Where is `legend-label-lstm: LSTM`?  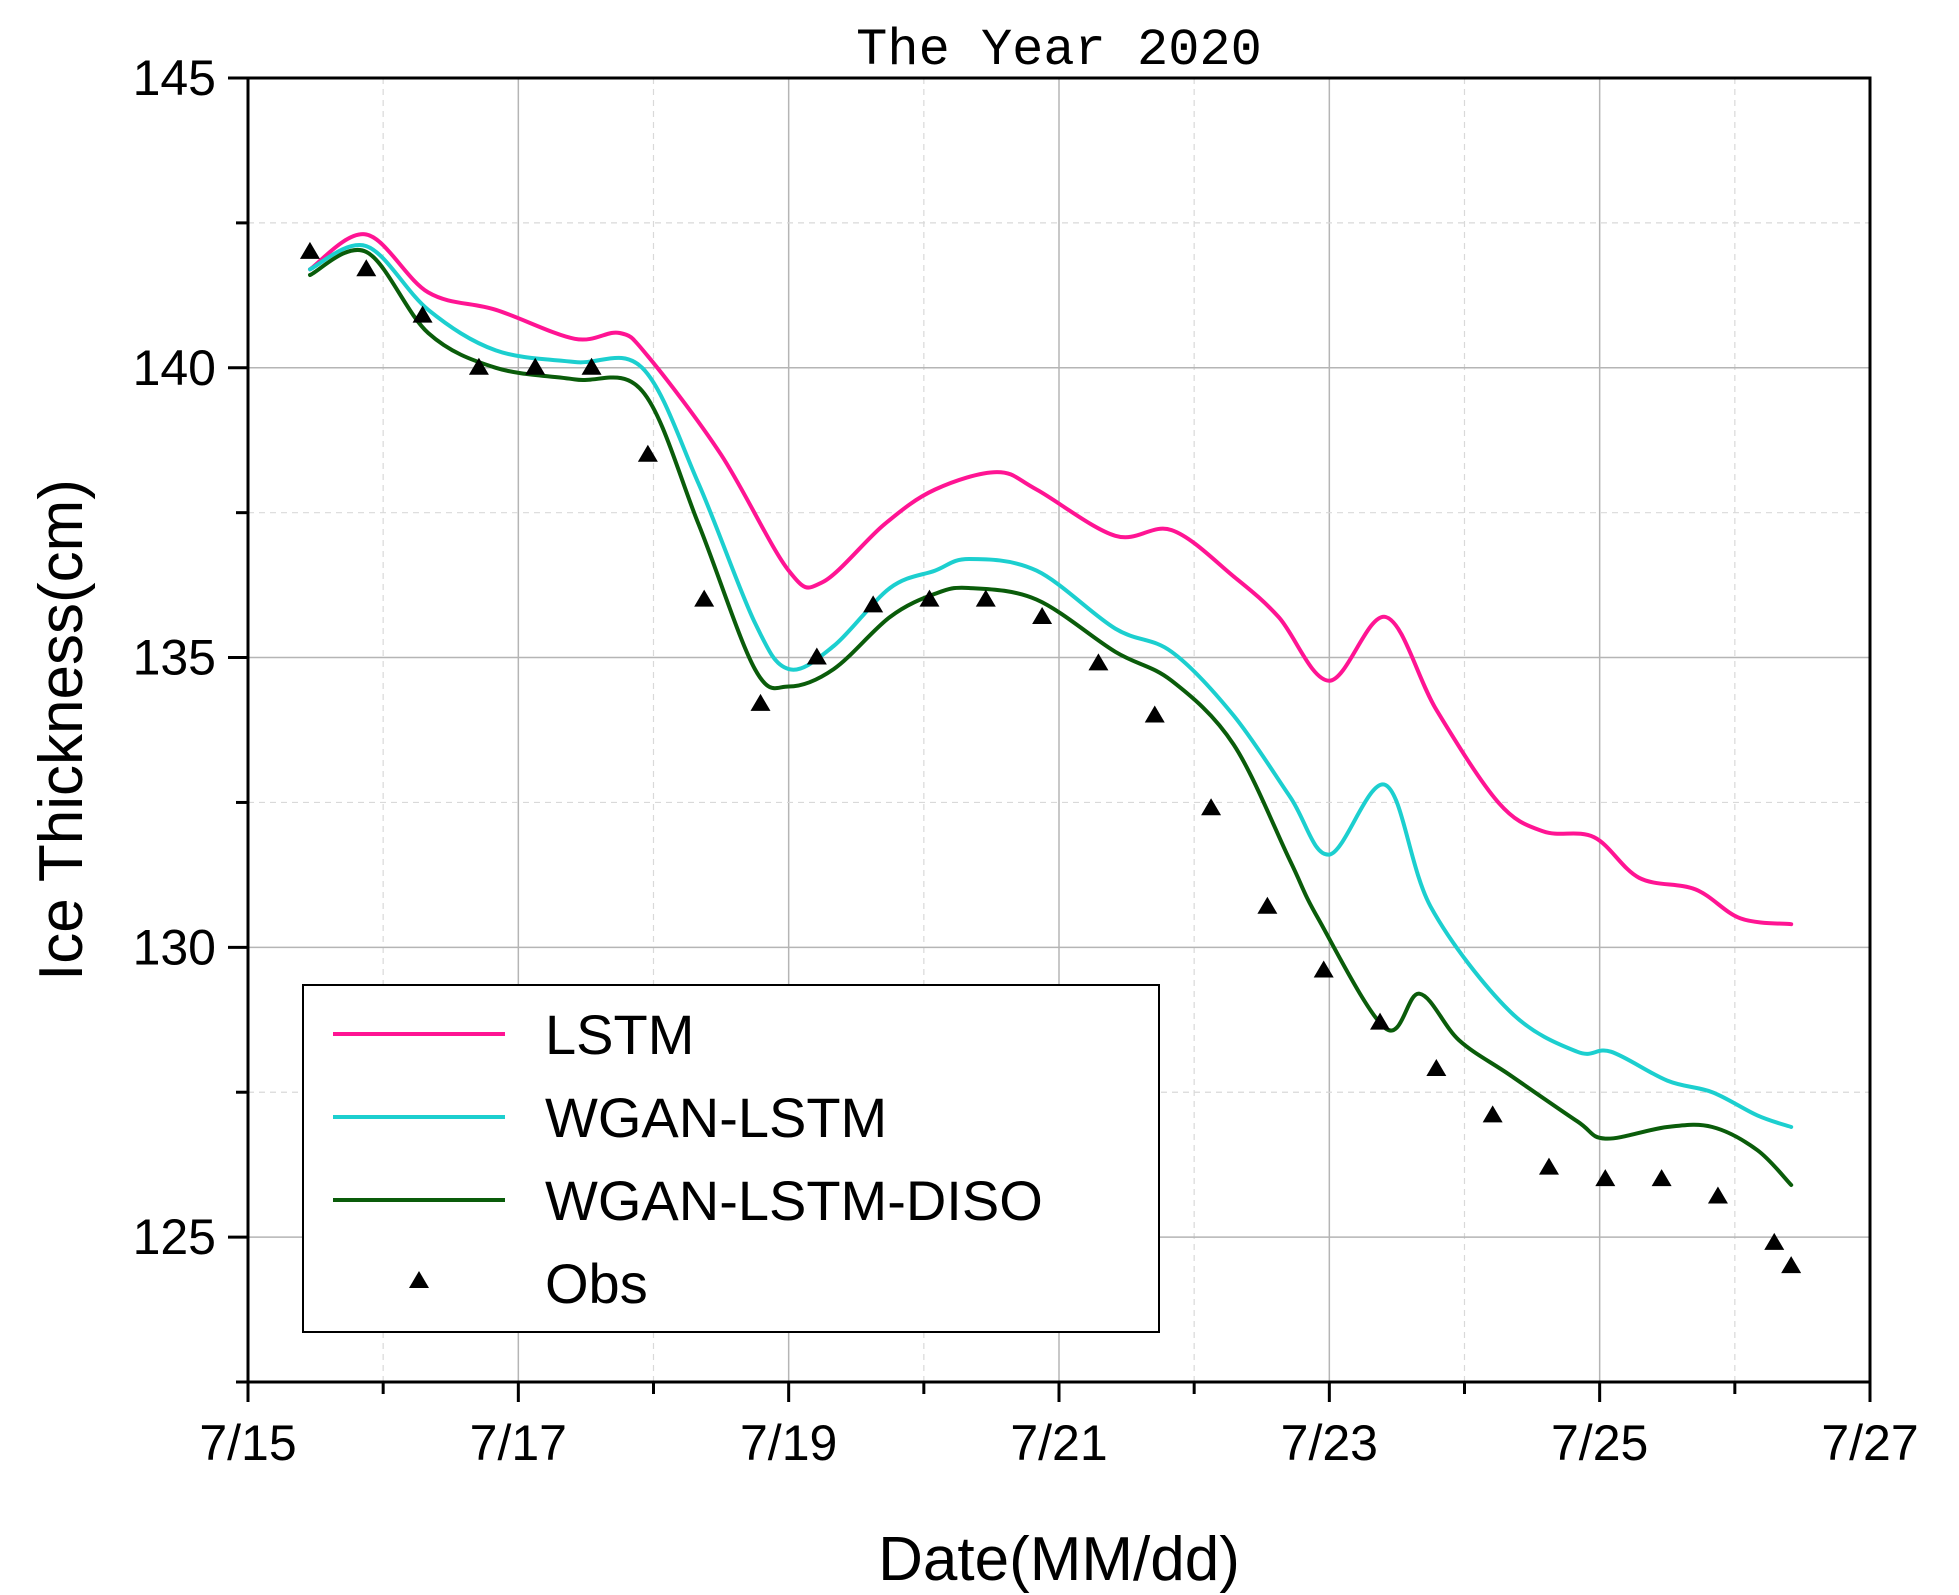 legend-label-lstm: LSTM is located at coordinates (619, 1034).